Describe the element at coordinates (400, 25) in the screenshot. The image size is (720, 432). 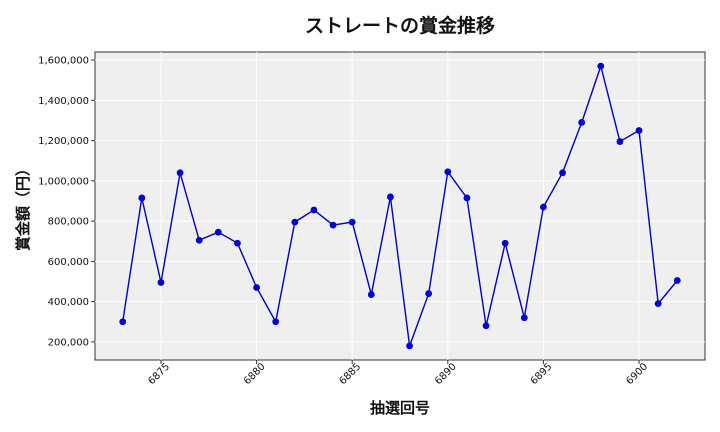
I see `chart-title: ストレートの賞金推移` at that location.